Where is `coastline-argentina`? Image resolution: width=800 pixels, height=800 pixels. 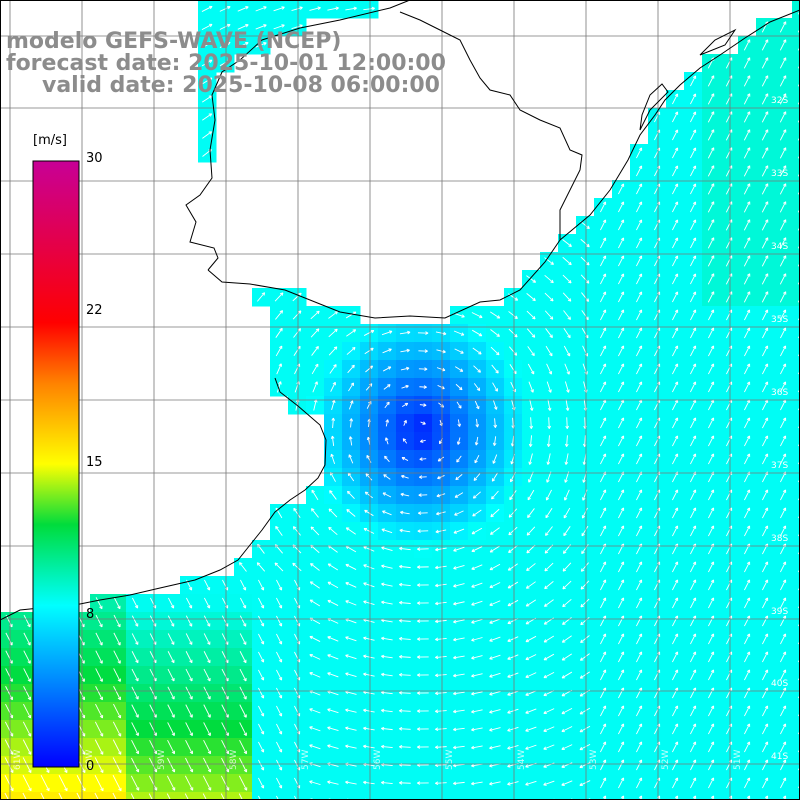
coastline-argentina is located at coordinates (163, 499).